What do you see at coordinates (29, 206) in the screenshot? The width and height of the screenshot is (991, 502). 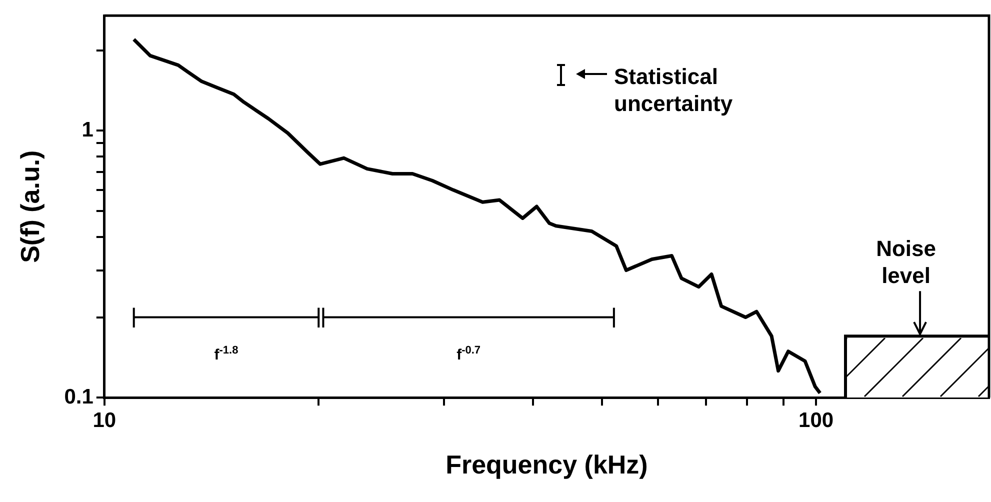 I see `y-axis-title: S(f) (a.u.)` at bounding box center [29, 206].